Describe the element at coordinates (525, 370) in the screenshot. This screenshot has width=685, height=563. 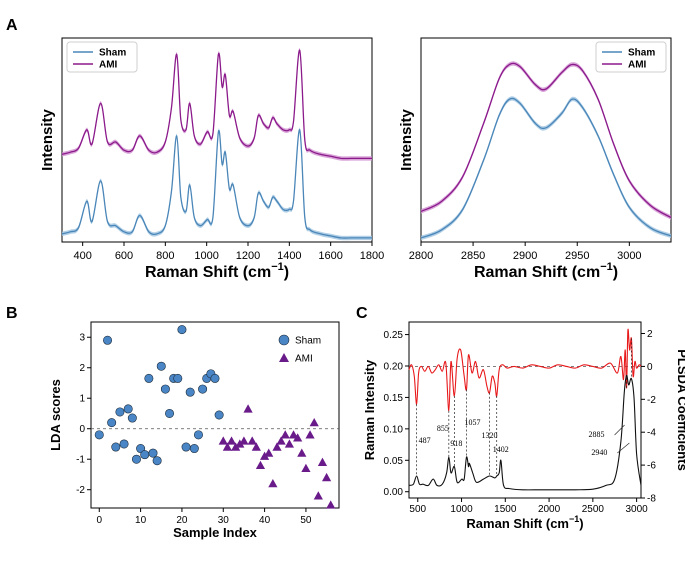
I see `series-line-plsda-coefficients` at that location.